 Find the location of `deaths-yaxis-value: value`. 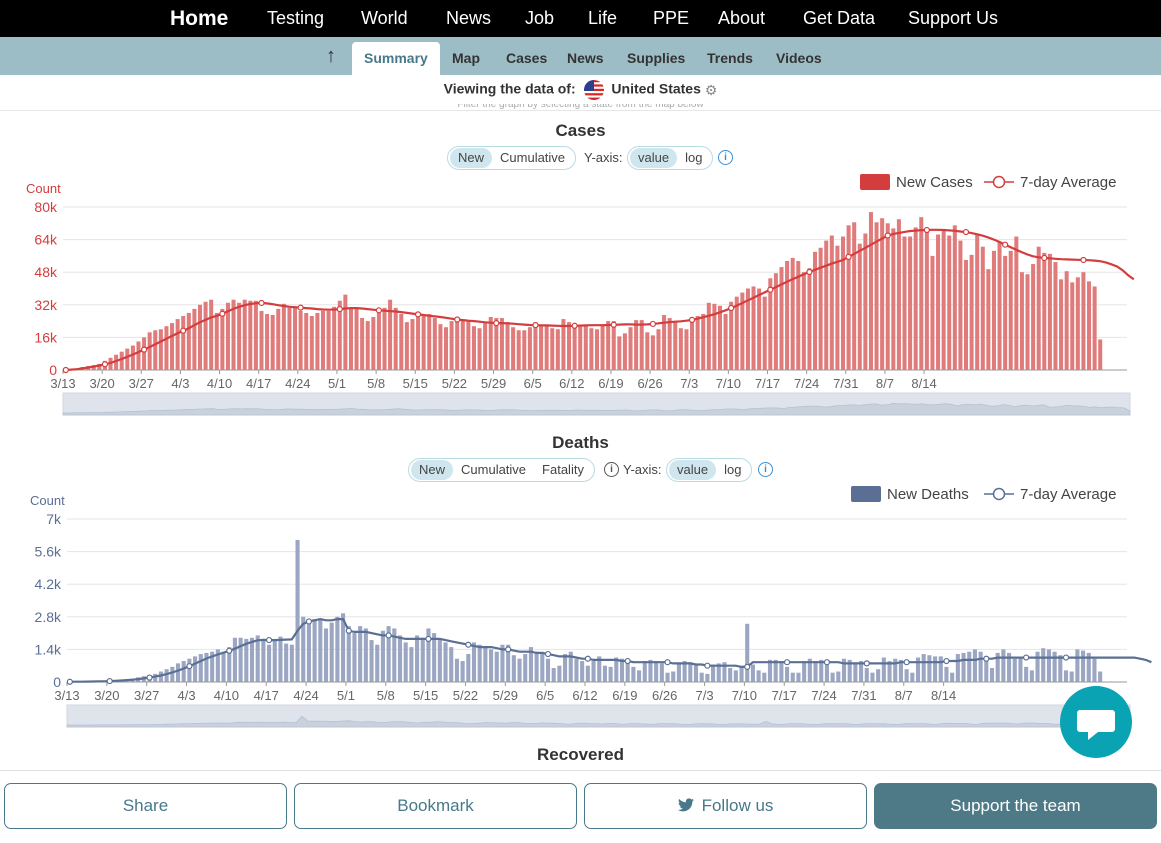

deaths-yaxis-value: value is located at coordinates (693, 470).